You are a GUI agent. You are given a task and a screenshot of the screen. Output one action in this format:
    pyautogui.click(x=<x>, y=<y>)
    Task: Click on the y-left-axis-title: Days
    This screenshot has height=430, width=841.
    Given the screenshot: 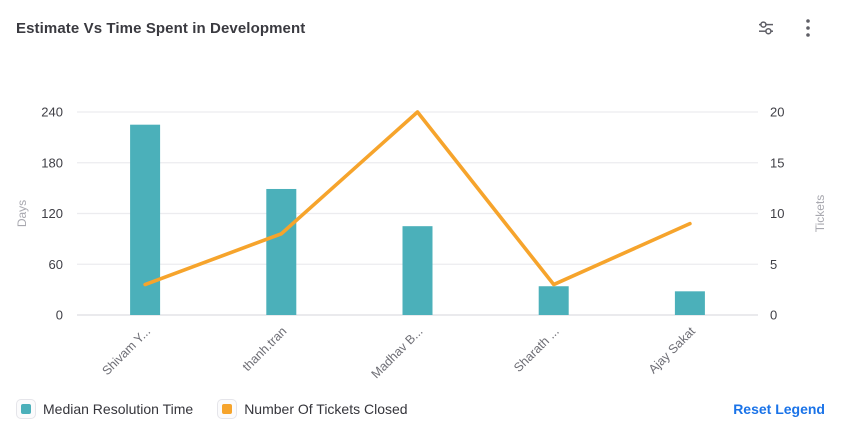 What is the action you would take?
    pyautogui.click(x=22, y=213)
    